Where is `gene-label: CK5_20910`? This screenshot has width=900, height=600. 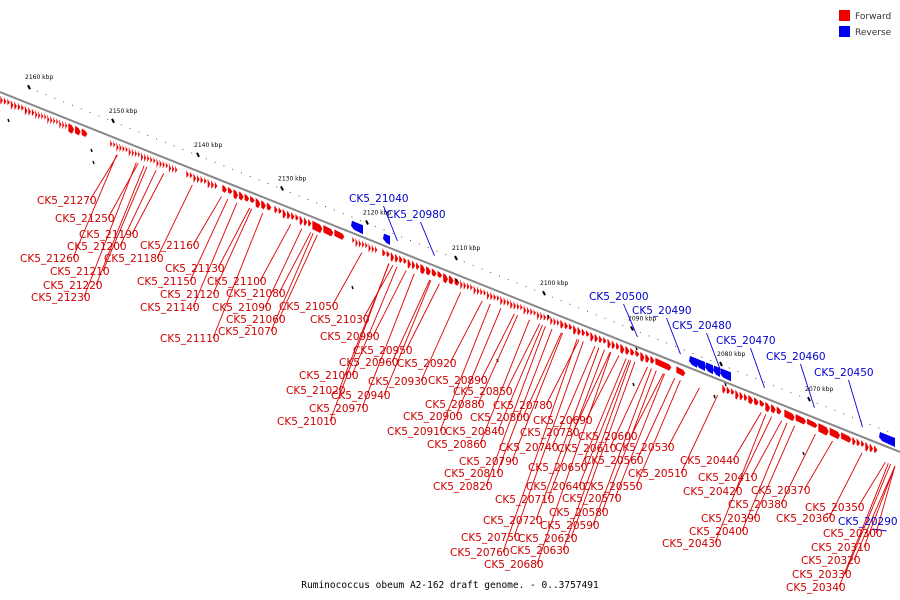 gene-label: CK5_20910 is located at coordinates (417, 432).